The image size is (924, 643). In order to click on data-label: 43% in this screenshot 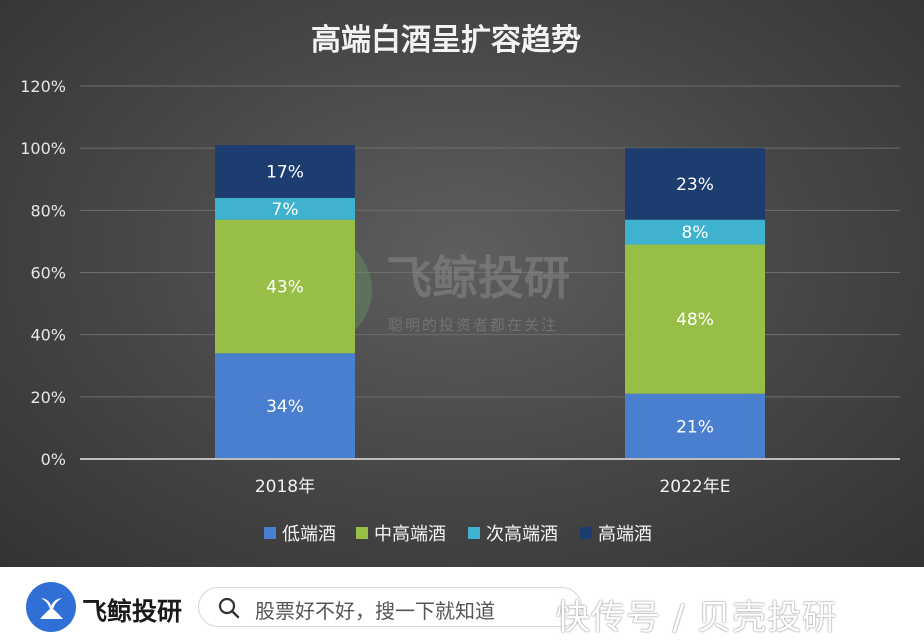, I will do `click(285, 287)`.